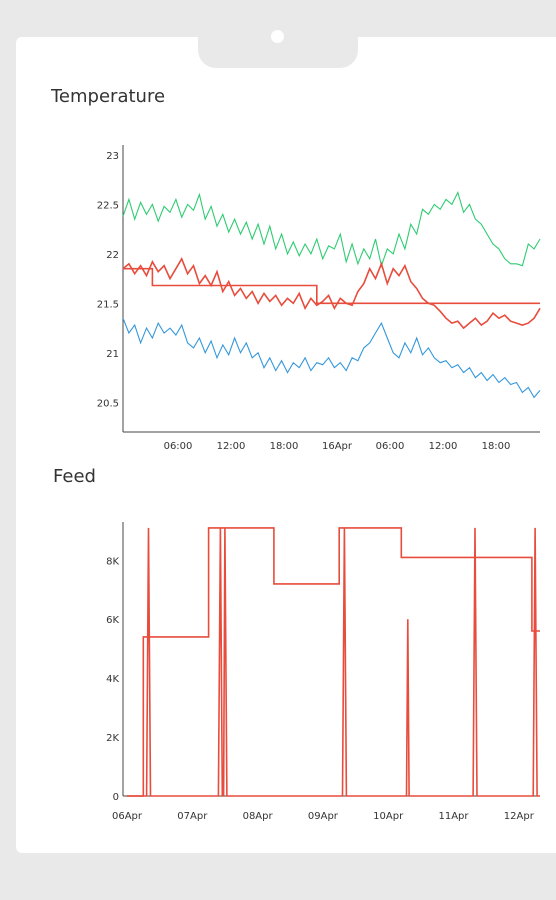  Describe the element at coordinates (112, 255) in the screenshot. I see `temp-y-tick: 22` at that location.